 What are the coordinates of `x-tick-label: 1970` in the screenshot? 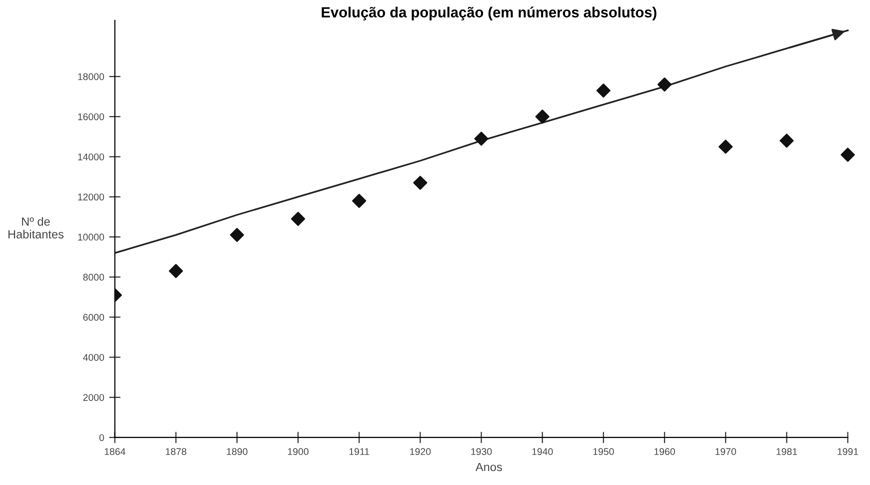 It's located at (726, 452).